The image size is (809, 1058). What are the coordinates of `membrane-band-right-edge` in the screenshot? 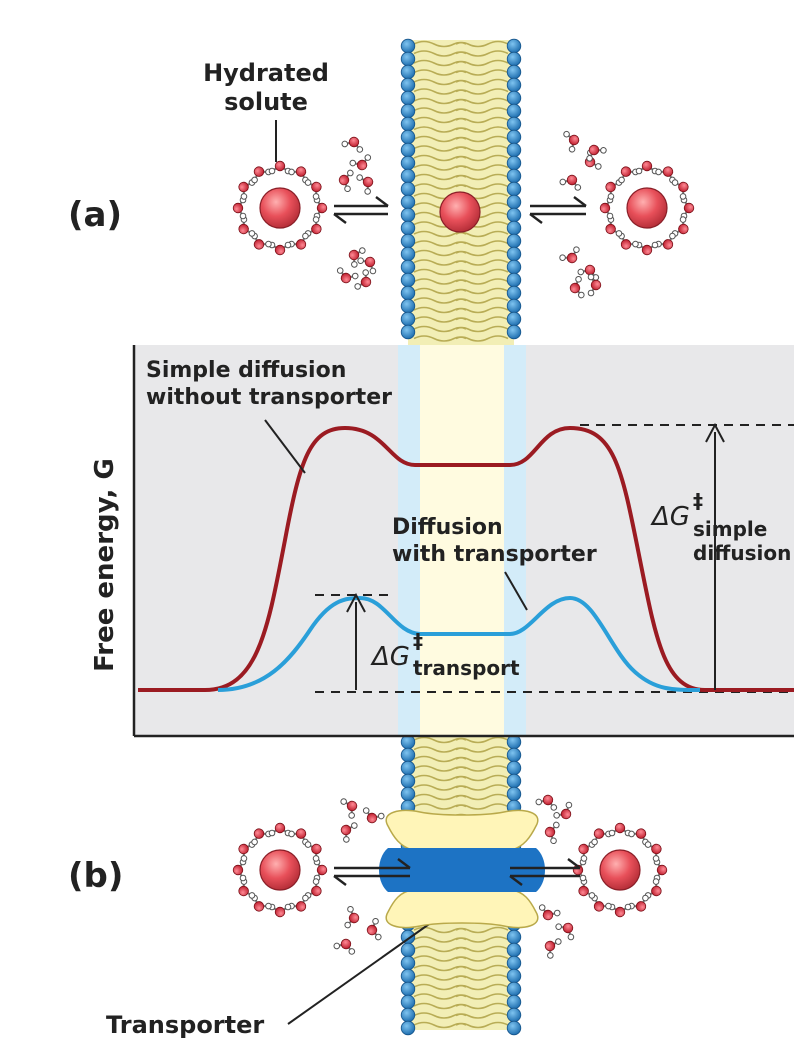 It's located at (515, 540).